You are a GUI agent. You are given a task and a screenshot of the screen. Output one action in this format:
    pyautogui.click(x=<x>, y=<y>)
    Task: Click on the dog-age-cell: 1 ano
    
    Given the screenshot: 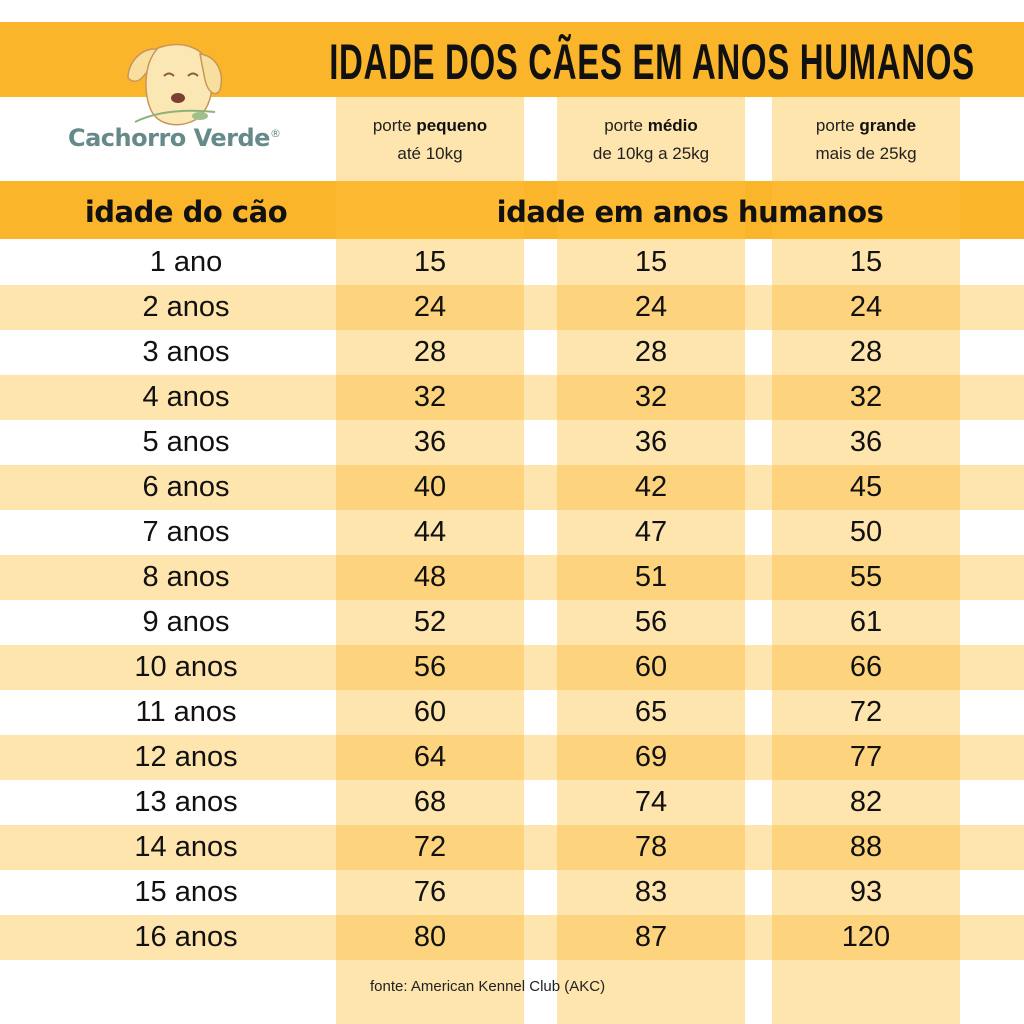 What is the action you would take?
    pyautogui.click(x=186, y=262)
    